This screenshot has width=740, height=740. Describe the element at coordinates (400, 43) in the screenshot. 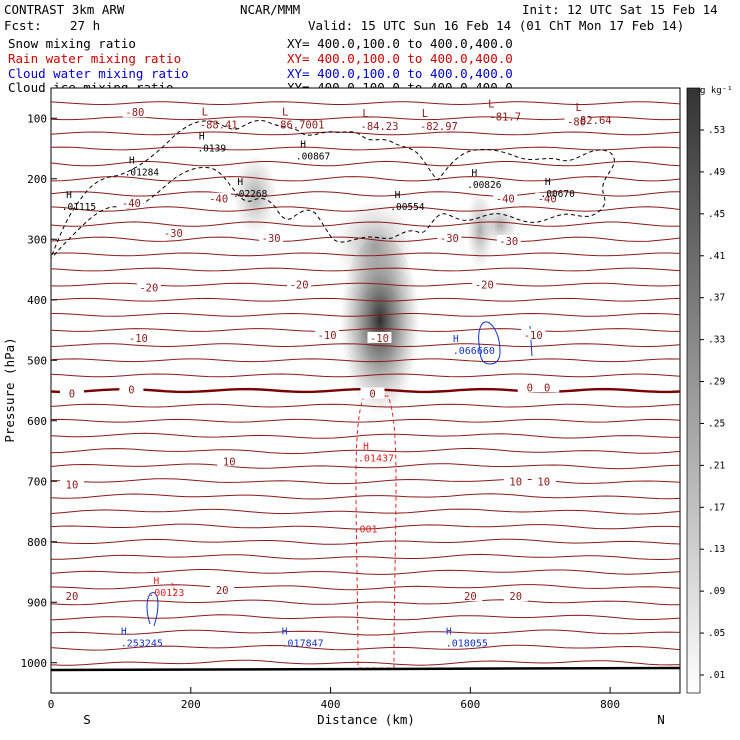

I see `legend-snow-xy: XY= 400.0,100.0 to 400.0,400.0` at that location.